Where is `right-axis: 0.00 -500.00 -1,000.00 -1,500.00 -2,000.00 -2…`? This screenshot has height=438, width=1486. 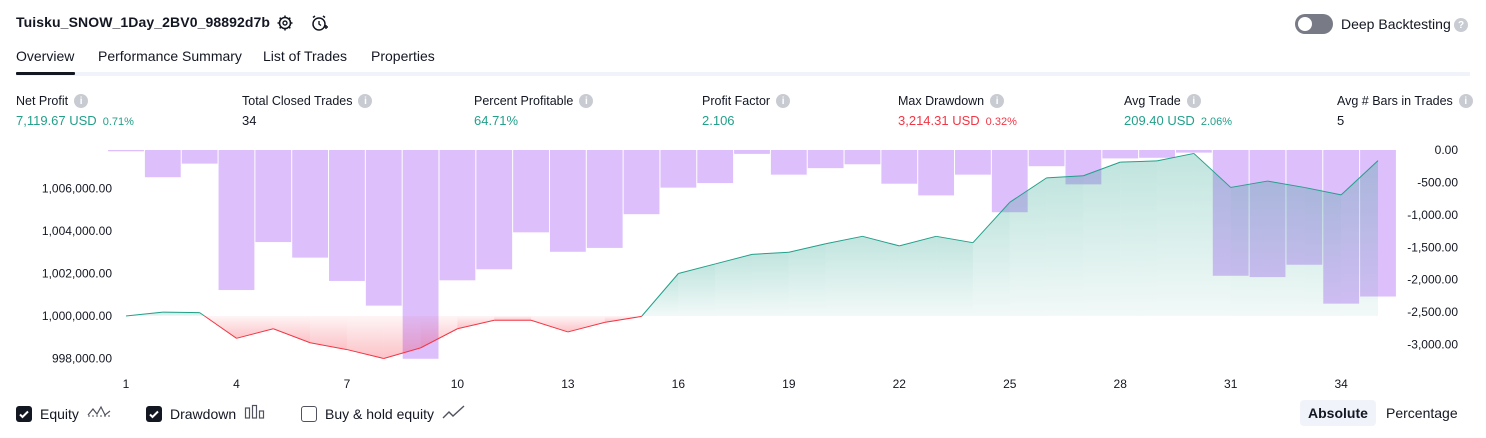 right-axis: 0.00 -500.00 -1,000.00 -1,500.00 -2,000.00 -2… is located at coordinates (1432, 247).